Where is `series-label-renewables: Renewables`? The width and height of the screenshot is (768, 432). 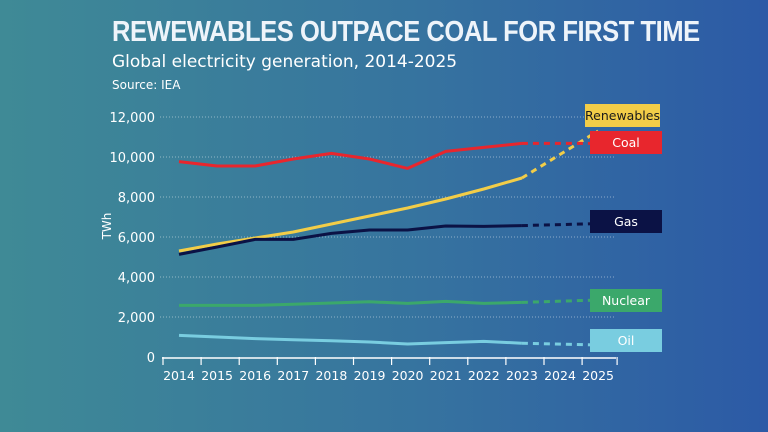
series-label-renewables: Renewables is located at coordinates (622, 115).